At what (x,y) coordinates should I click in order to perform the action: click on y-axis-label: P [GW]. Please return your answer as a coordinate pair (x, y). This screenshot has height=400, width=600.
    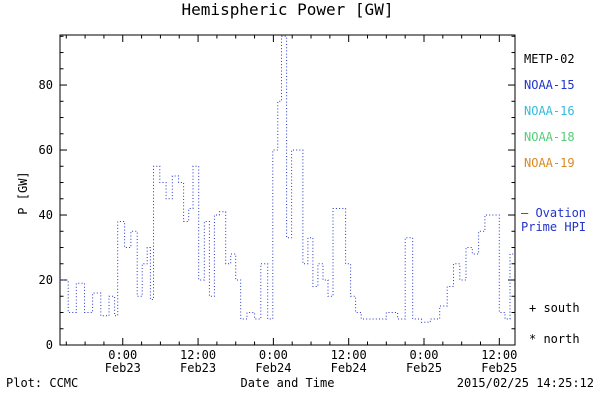
    Looking at the image, I should click on (23, 193).